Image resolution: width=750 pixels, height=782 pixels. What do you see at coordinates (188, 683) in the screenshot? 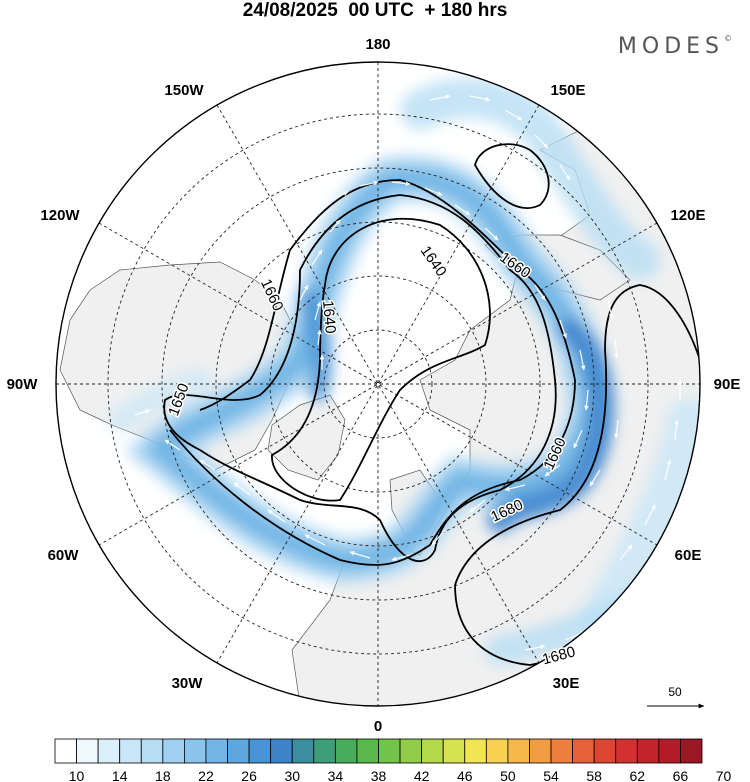
I see `lon-label-30w: 30W` at bounding box center [188, 683].